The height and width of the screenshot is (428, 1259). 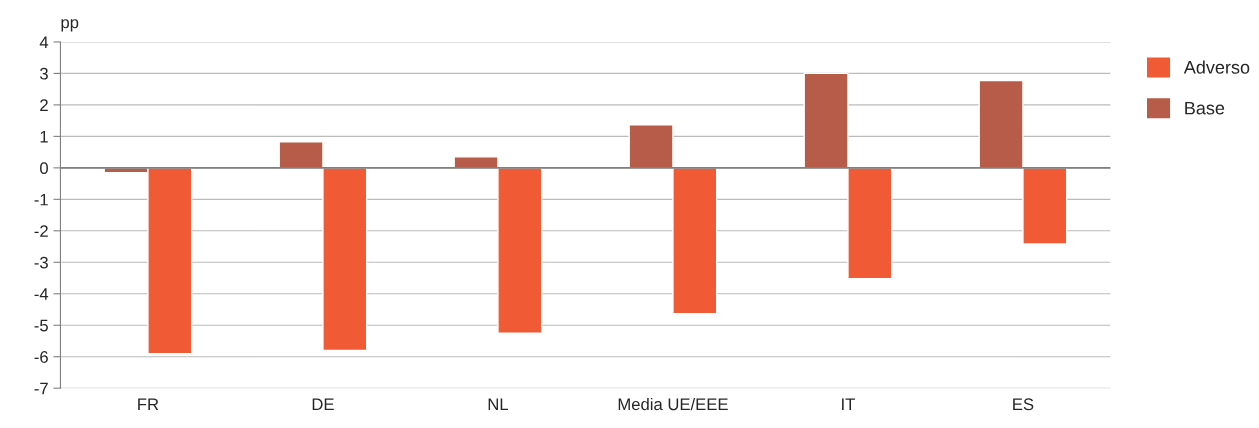 What do you see at coordinates (41, 388) in the screenshot?
I see `y-tick-label: -7` at bounding box center [41, 388].